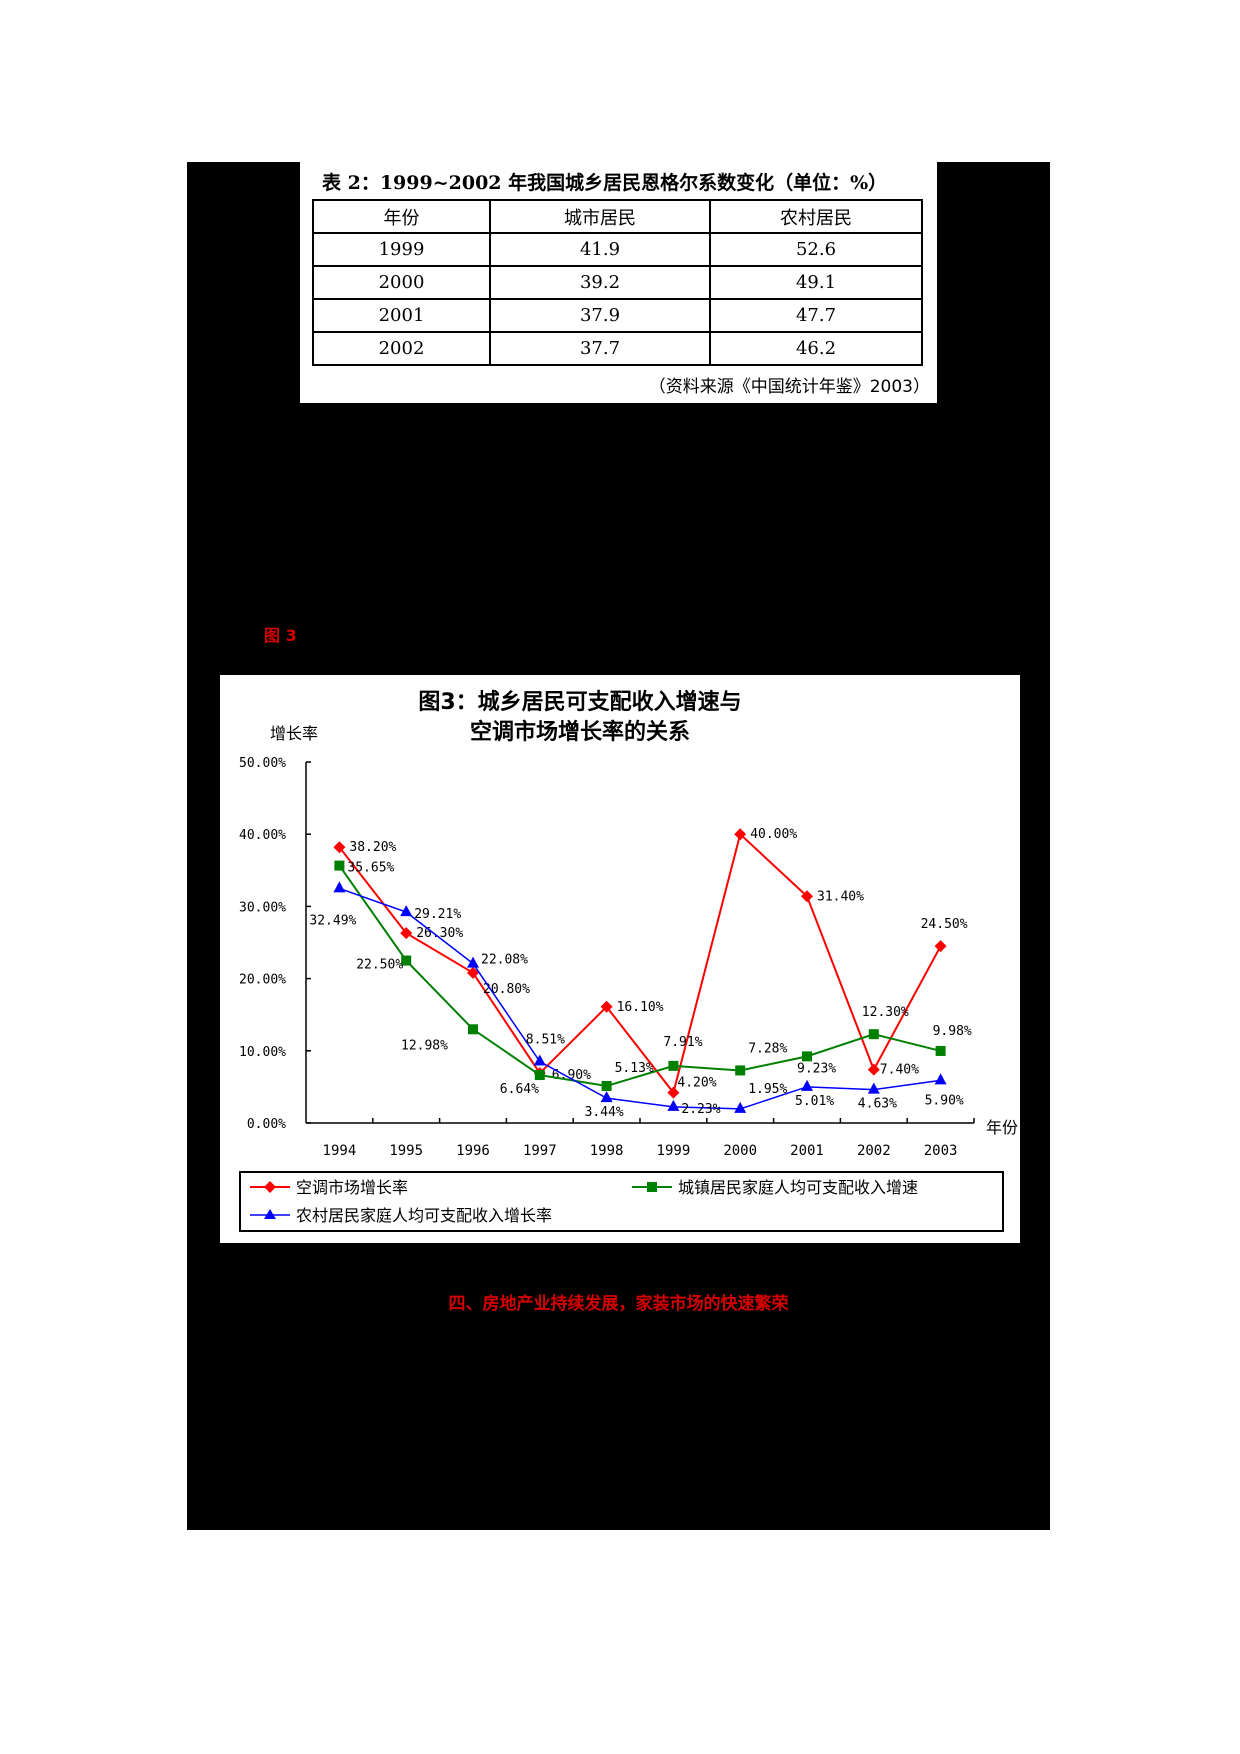 This screenshot has height=1754, width=1240. Describe the element at coordinates (580, 732) in the screenshot. I see `chart-title-line-2: 空调市场增长率的关系` at that location.